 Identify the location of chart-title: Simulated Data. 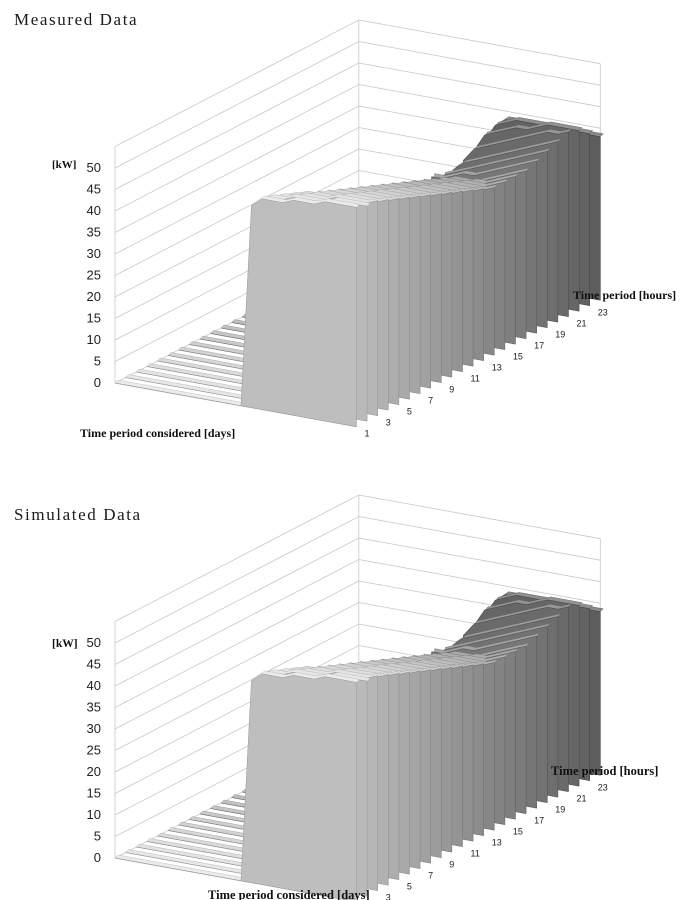
(78, 514).